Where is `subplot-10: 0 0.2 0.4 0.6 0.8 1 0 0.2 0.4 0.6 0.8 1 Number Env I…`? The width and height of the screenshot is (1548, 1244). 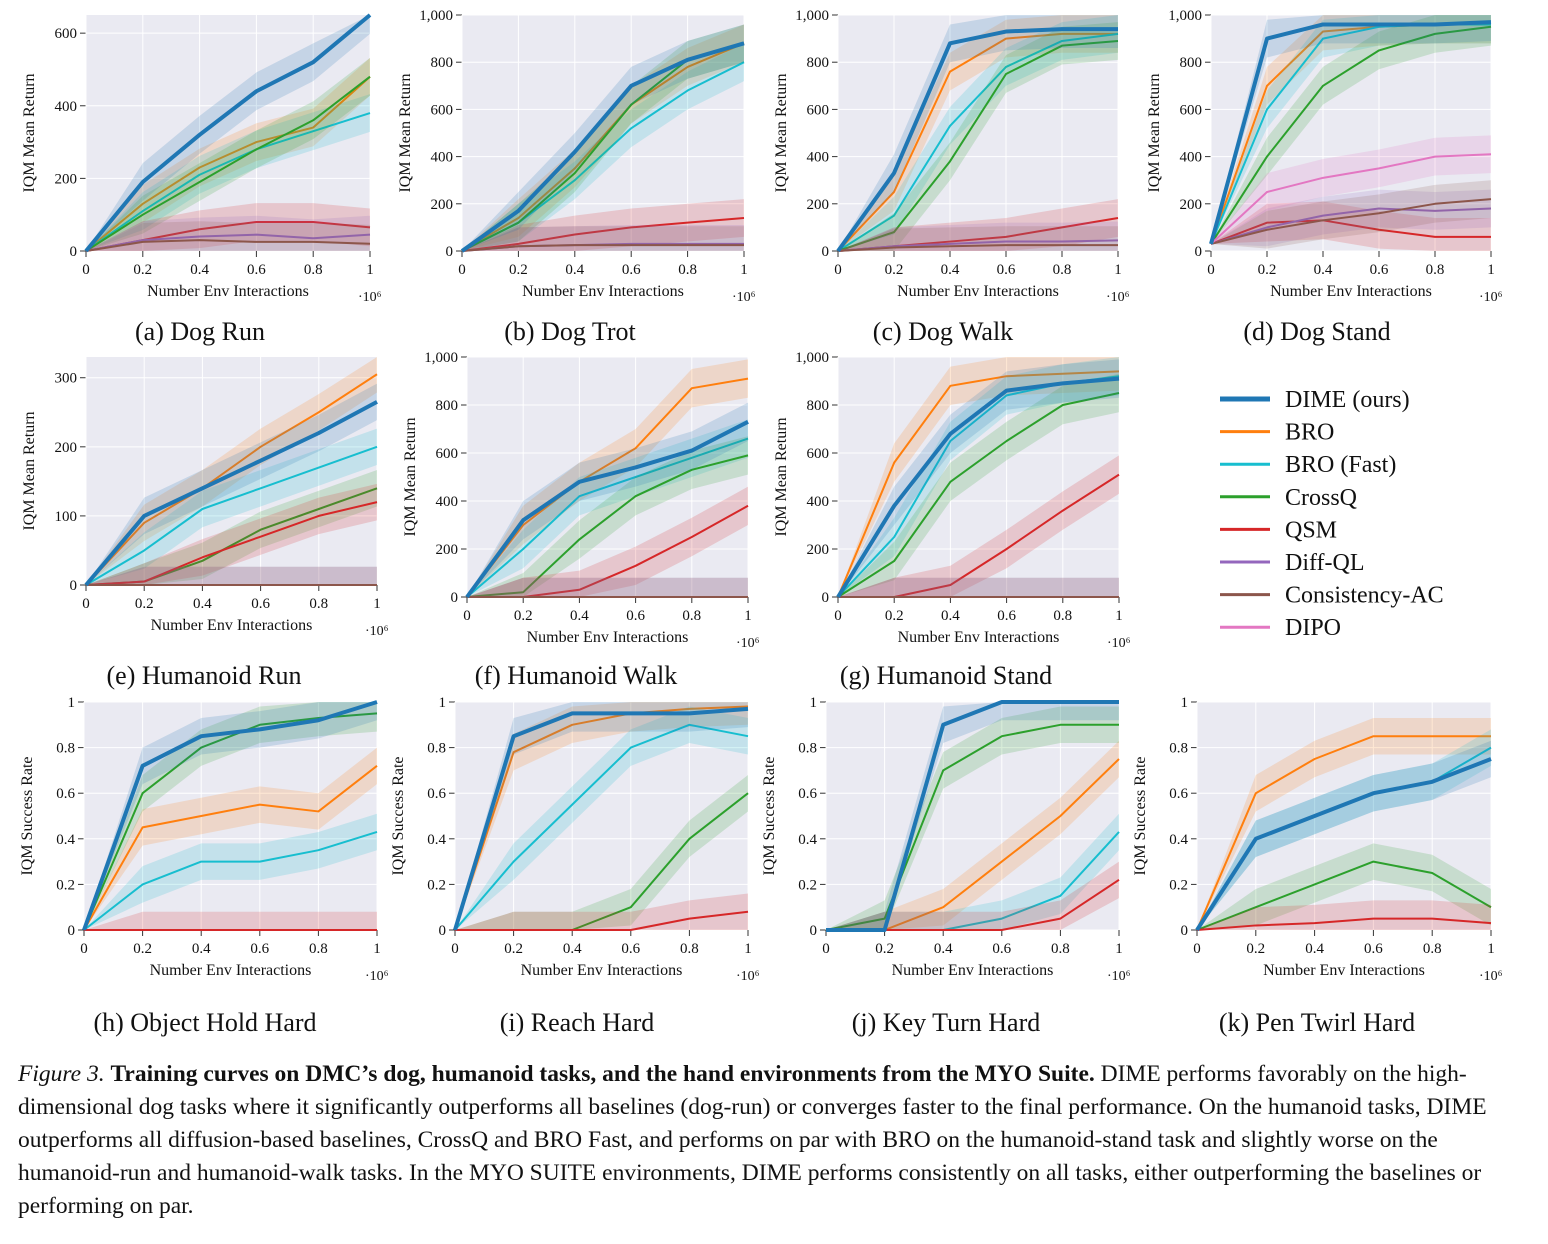
subplot-10: 0 0.2 0.4 0.6 0.8 1 0 0.2 0.4 0.6 0.8 1 Number Env I… is located at coordinates (946, 866).